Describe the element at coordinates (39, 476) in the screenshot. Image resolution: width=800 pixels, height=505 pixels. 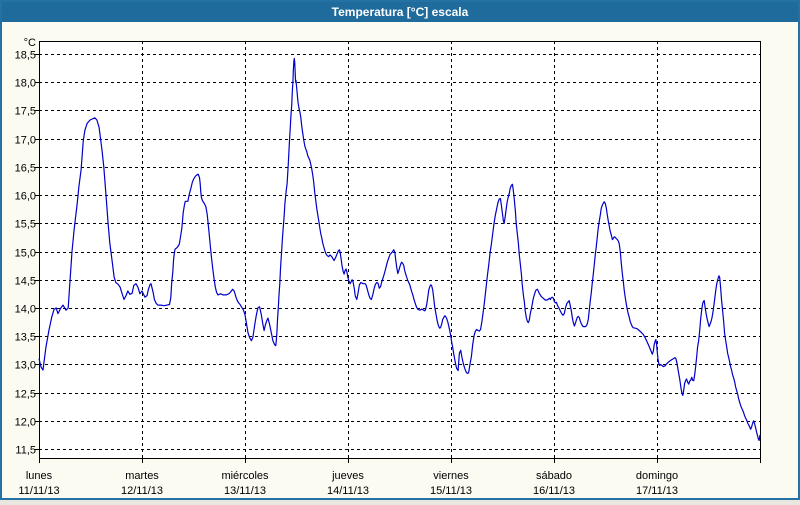
I see `day-name-label: lunes` at that location.